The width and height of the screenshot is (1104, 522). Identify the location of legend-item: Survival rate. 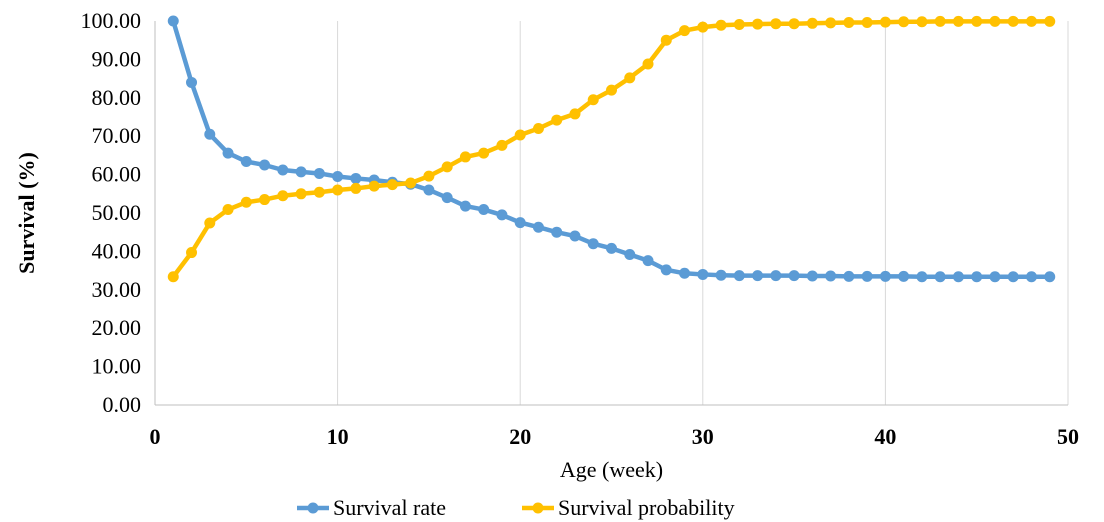
(371, 507).